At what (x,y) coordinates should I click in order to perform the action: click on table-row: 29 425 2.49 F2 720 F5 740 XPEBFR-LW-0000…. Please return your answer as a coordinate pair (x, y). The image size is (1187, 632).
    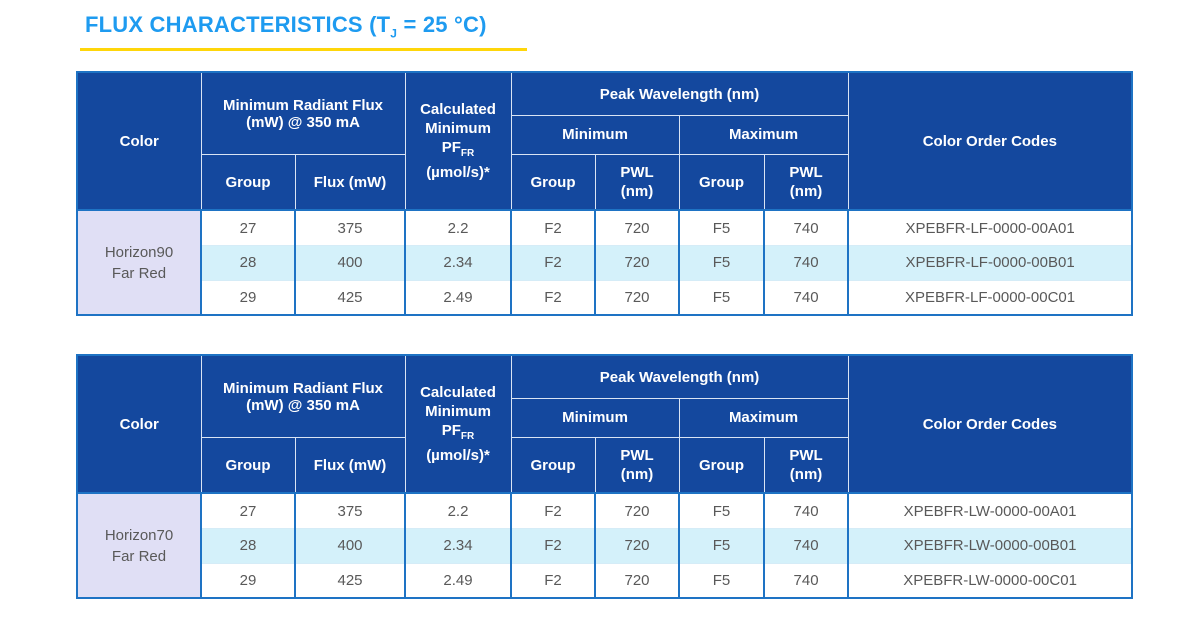
    Looking at the image, I should click on (605, 580).